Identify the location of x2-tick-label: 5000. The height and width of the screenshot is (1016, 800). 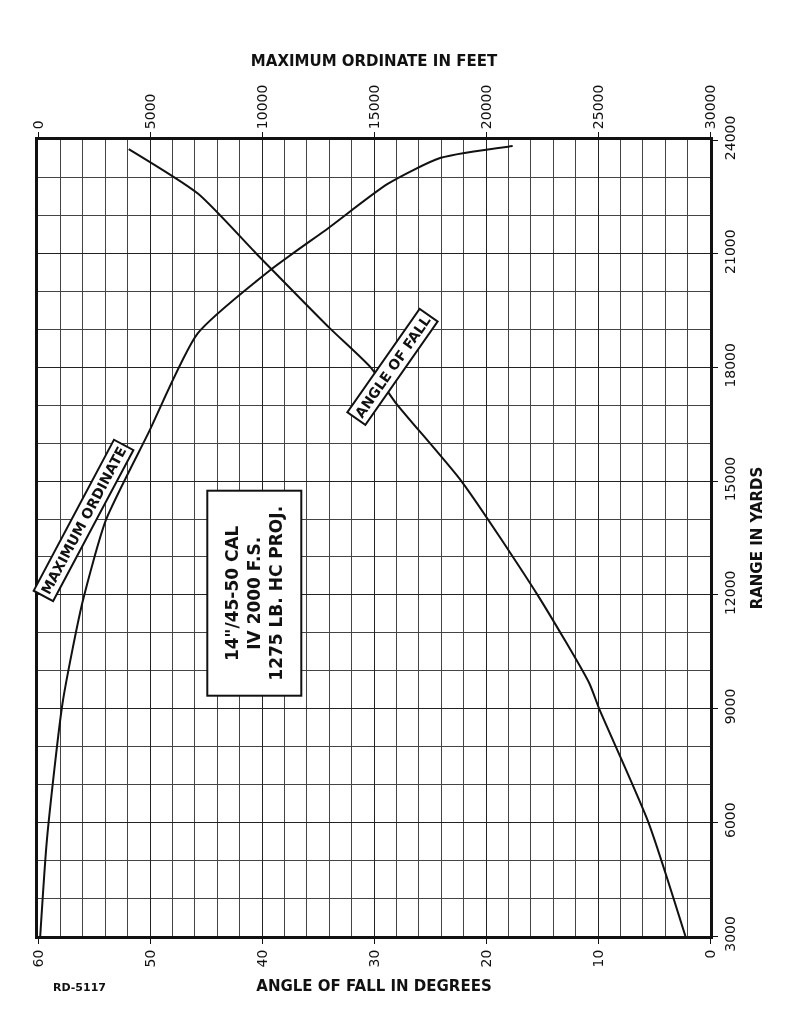
(149, 111).